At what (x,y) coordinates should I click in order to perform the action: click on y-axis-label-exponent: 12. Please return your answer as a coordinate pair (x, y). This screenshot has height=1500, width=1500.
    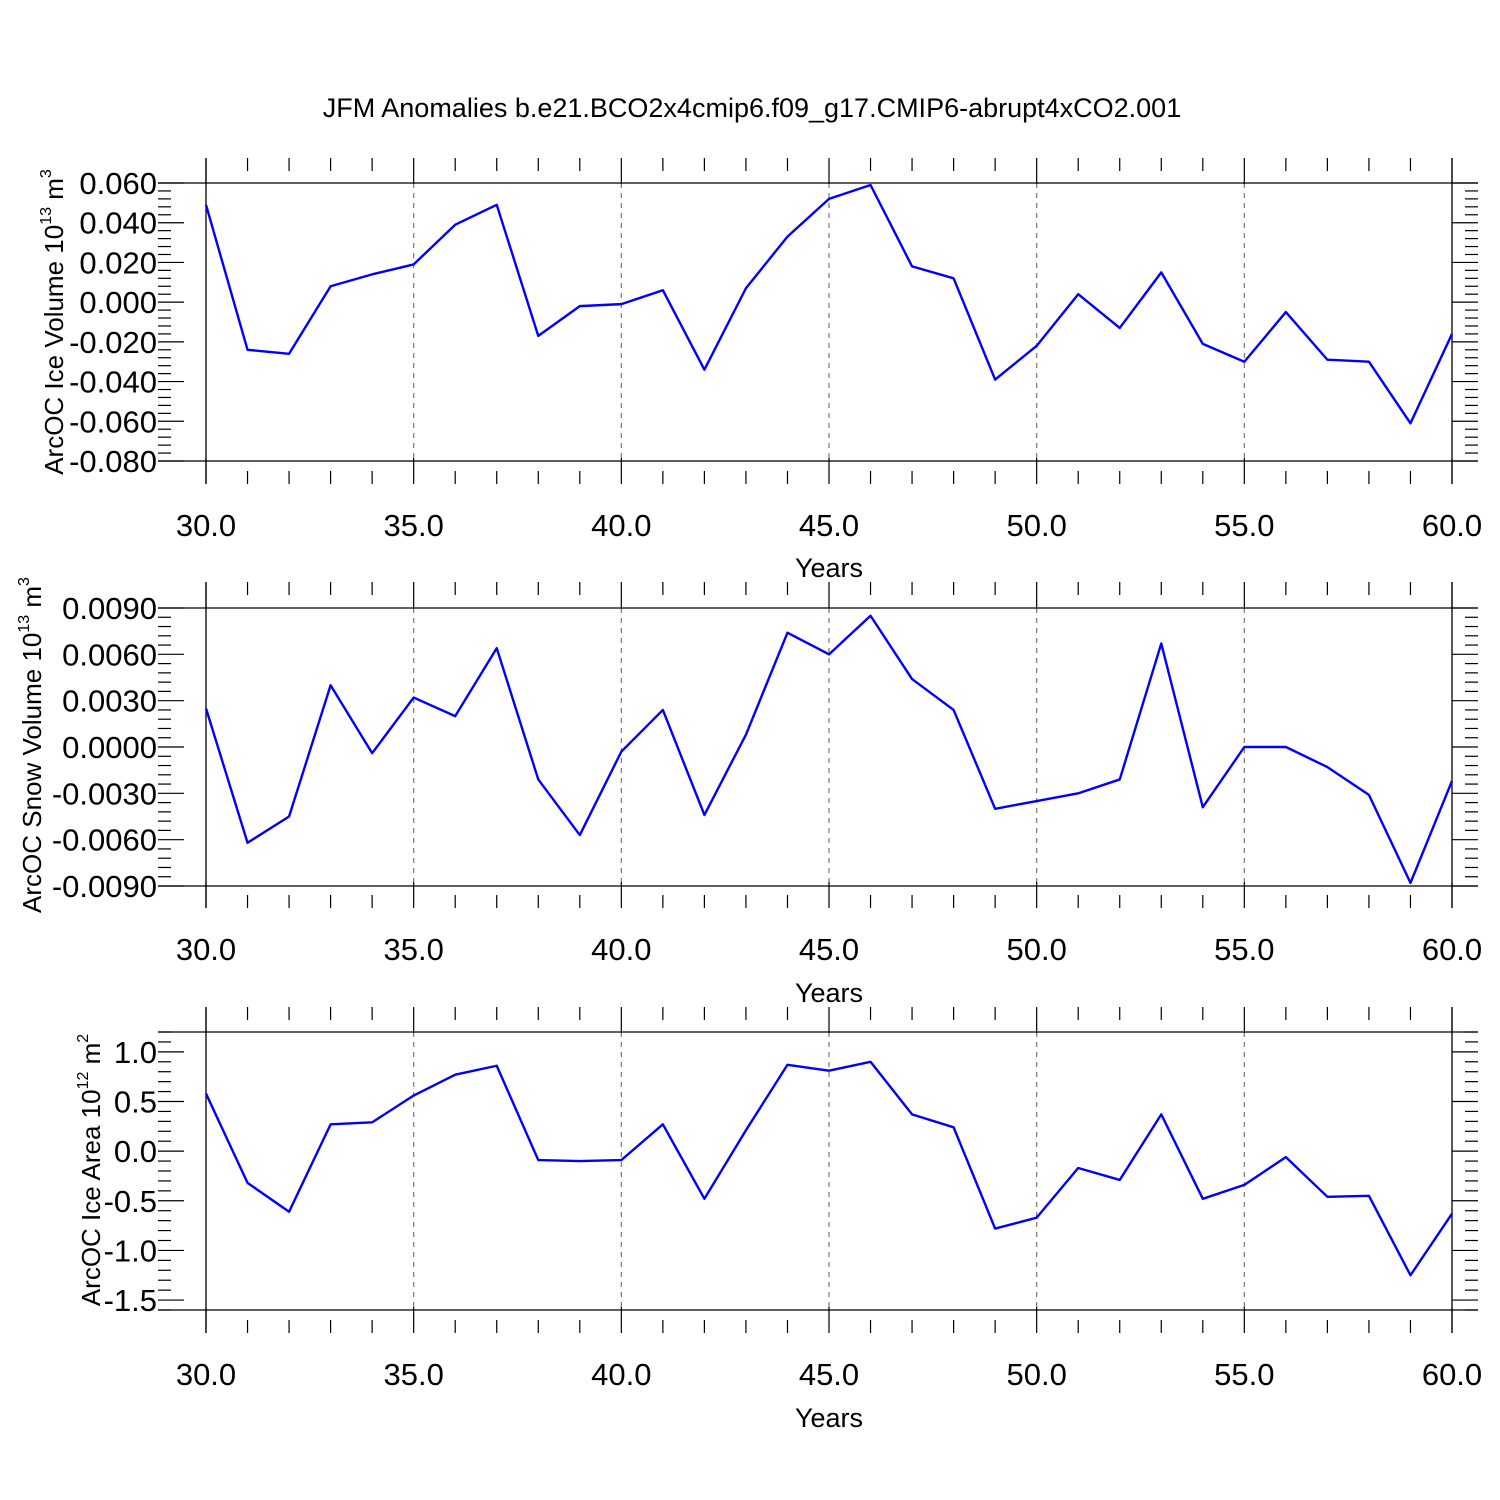
    Looking at the image, I should click on (83, 1081).